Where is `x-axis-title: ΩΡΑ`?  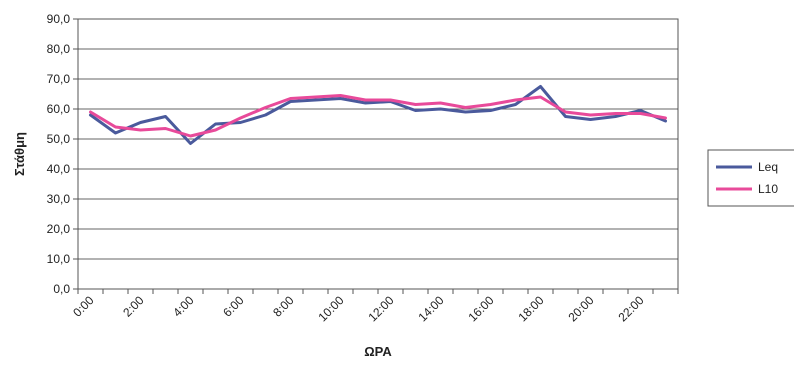 x-axis-title: ΩΡΑ is located at coordinates (378, 351).